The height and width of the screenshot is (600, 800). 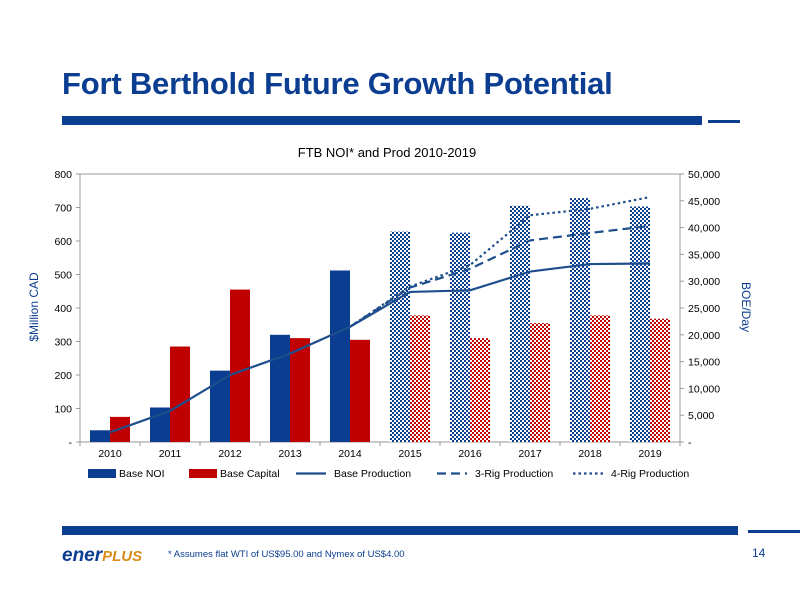 What do you see at coordinates (530, 454) in the screenshot?
I see `x-tick-label: 2017` at bounding box center [530, 454].